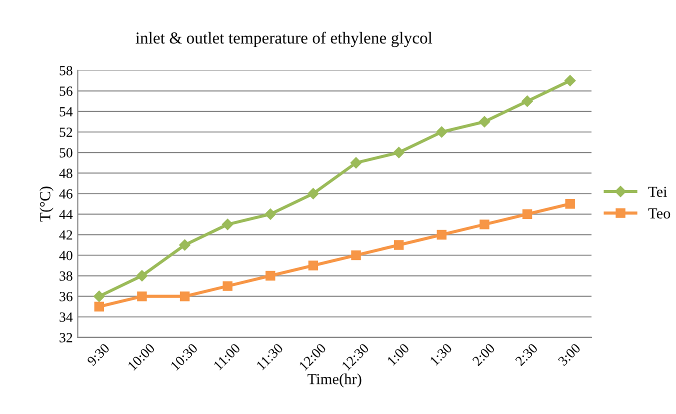  What do you see at coordinates (66, 71) in the screenshot?
I see `y-tick-label: 58` at bounding box center [66, 71].